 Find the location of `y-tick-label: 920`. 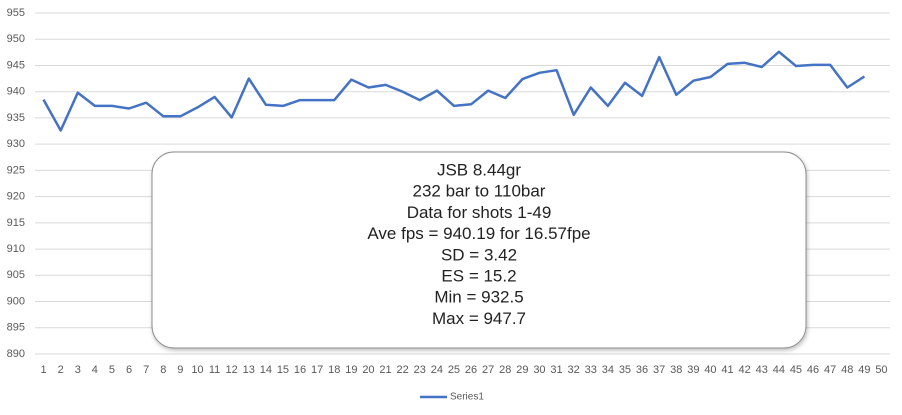

y-tick-label: 920 is located at coordinates (16, 197).